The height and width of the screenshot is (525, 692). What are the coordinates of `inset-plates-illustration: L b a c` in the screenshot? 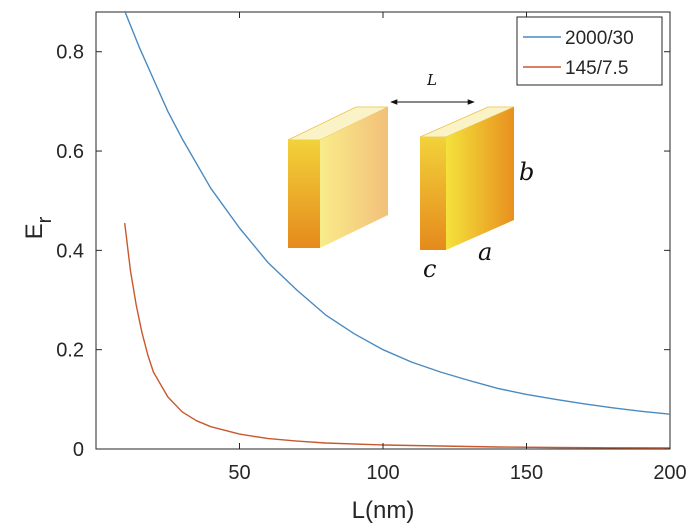 It's located at (410, 177).